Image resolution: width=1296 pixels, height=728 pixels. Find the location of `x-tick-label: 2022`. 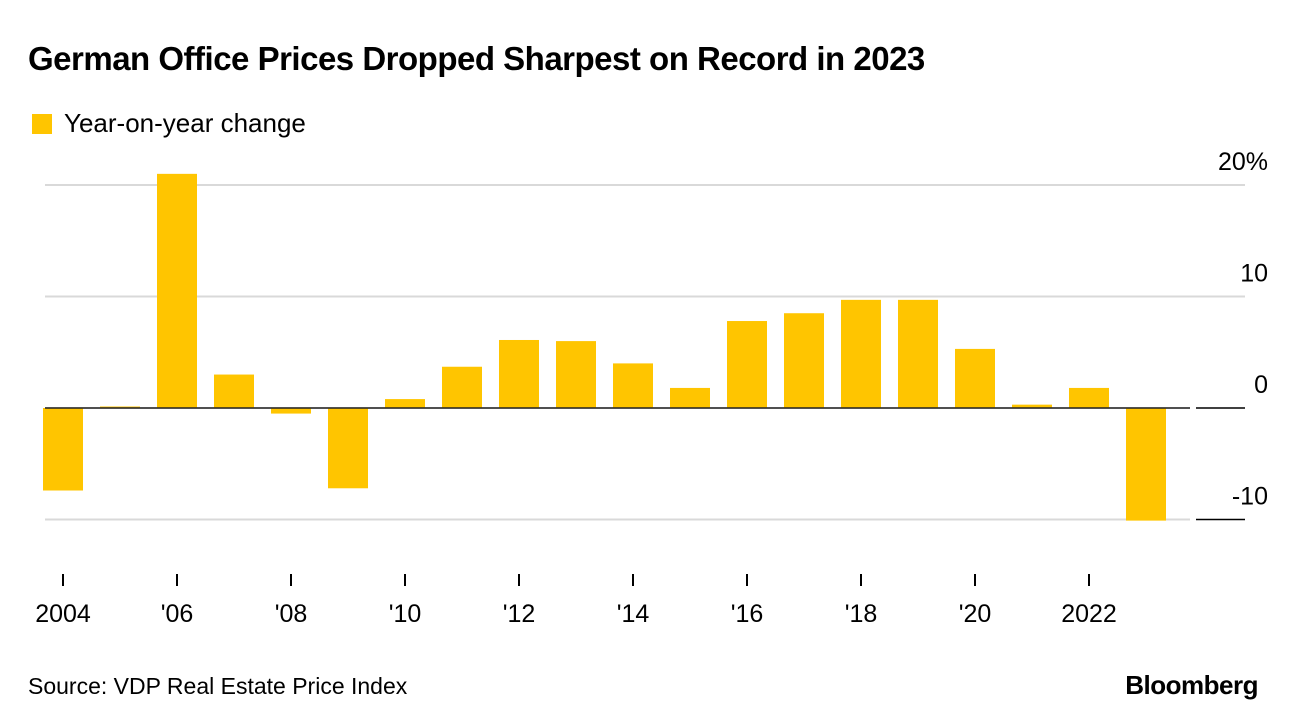

x-tick-label: 2022 is located at coordinates (1089, 614).